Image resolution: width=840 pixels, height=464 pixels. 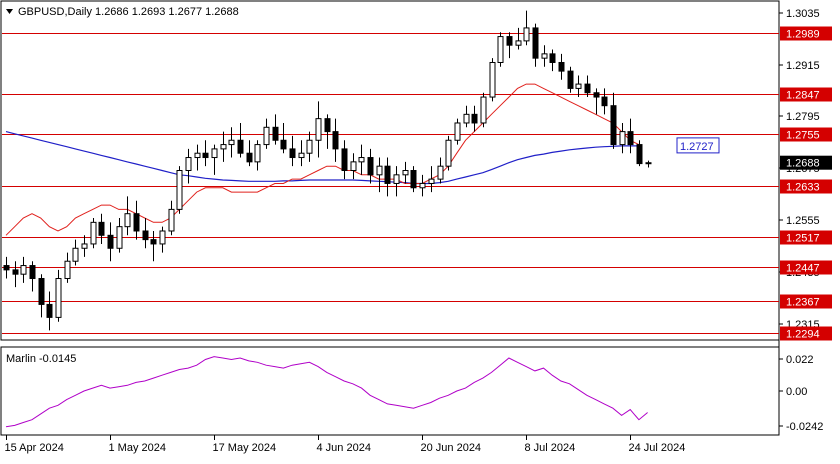 I want to click on time-tick-label: 8 Jul 2024, so click(x=550, y=448).